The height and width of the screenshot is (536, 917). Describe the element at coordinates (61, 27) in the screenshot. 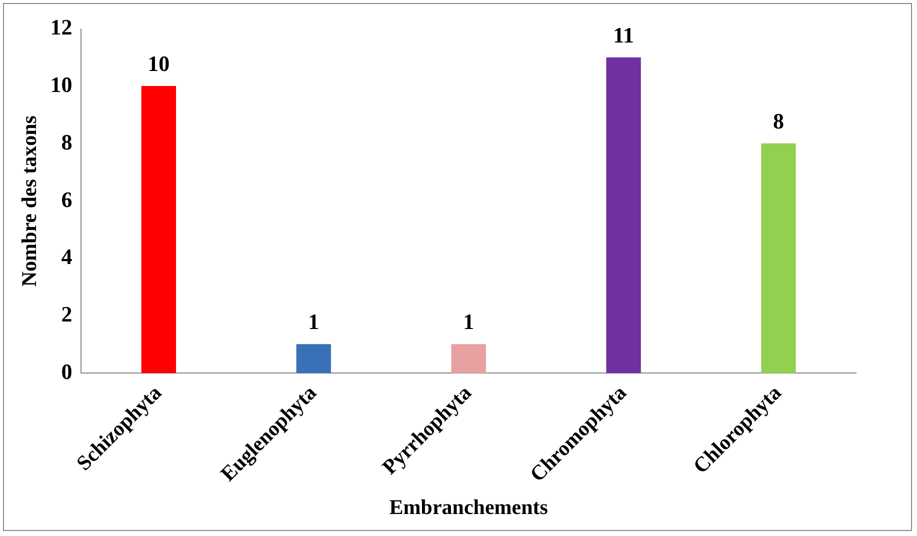

I see `y-tick-label: 12` at that location.